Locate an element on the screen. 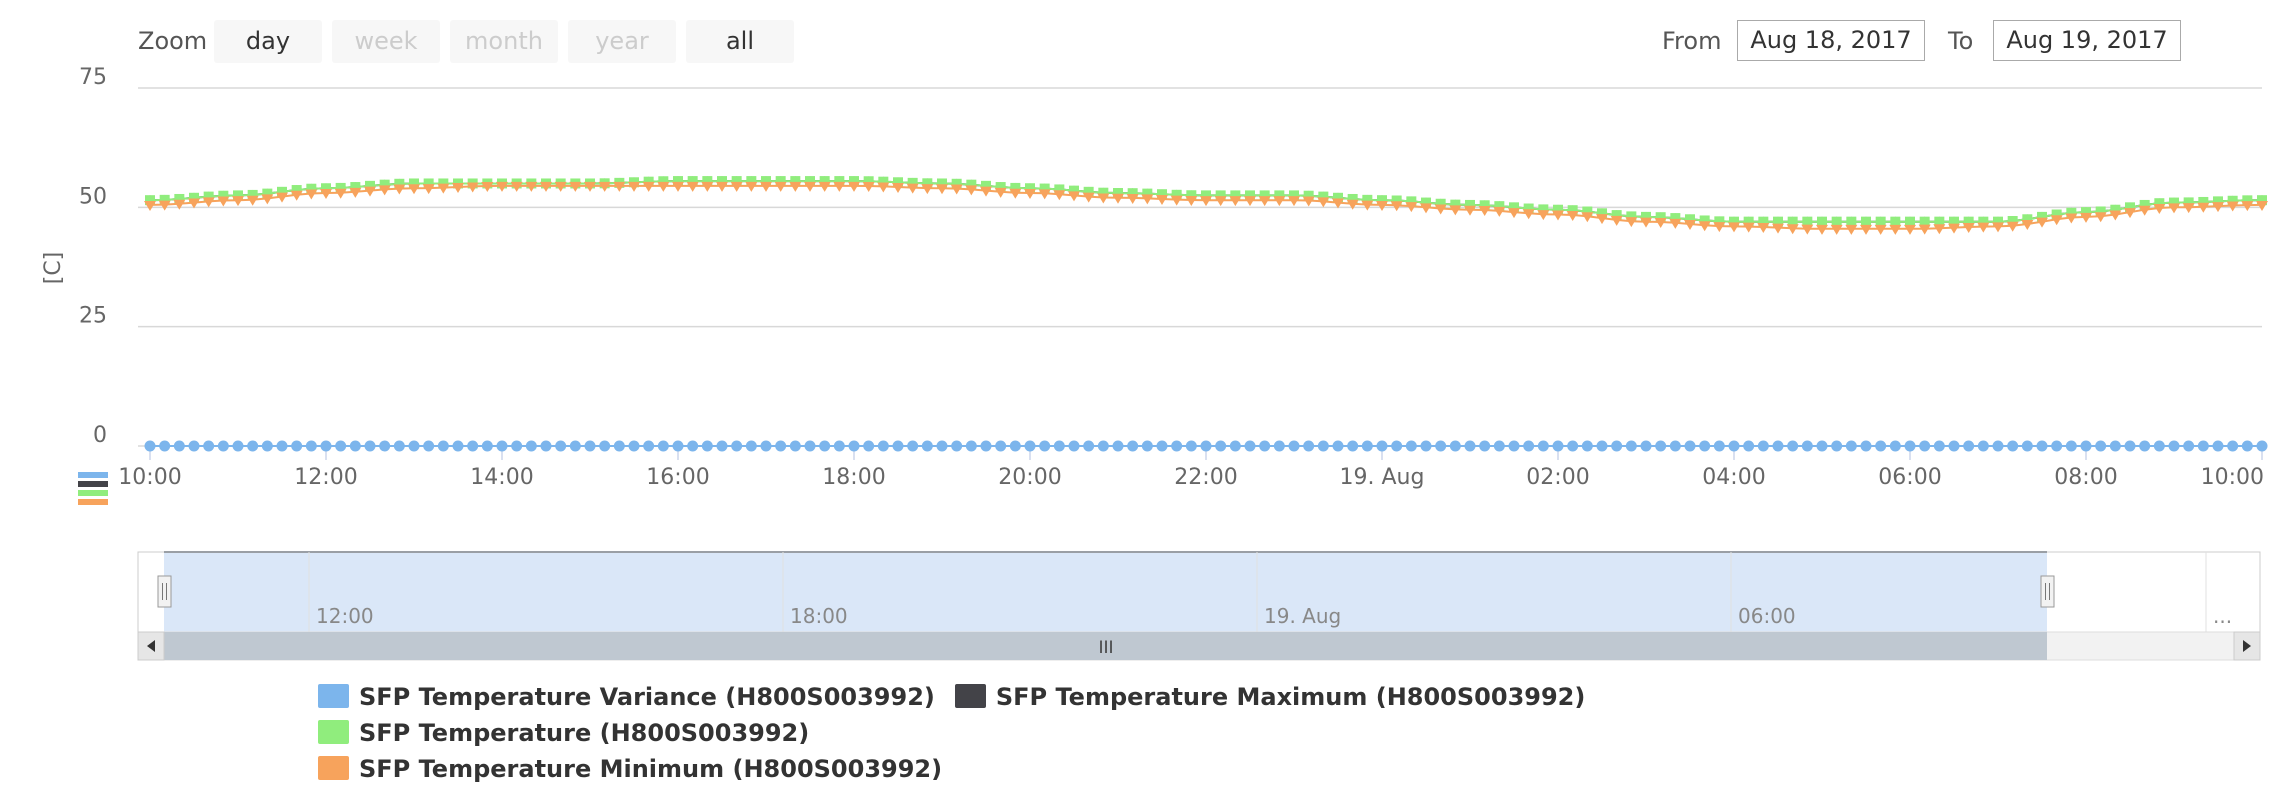  x-tick-label: 06:00 is located at coordinates (1909, 477).